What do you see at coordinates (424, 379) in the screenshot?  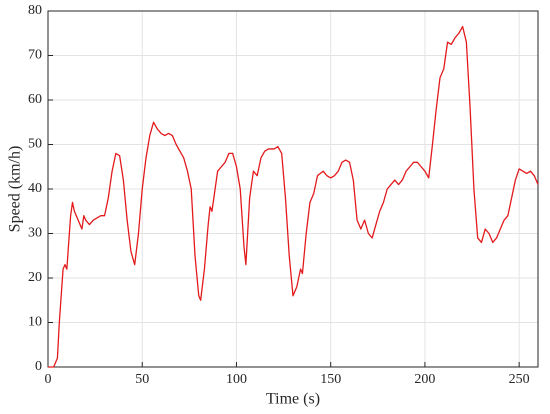 I see `x-tick-label: 200` at bounding box center [424, 379].